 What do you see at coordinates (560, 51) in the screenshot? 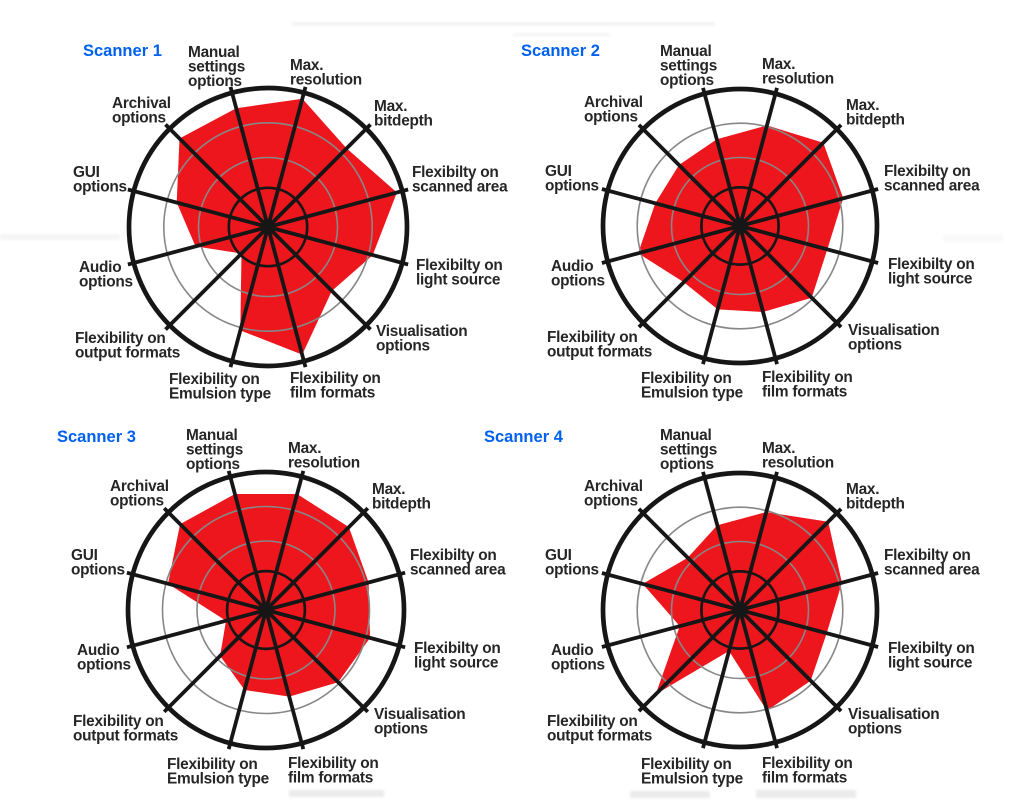
I see `svg-text: Scanner 2` at bounding box center [560, 51].